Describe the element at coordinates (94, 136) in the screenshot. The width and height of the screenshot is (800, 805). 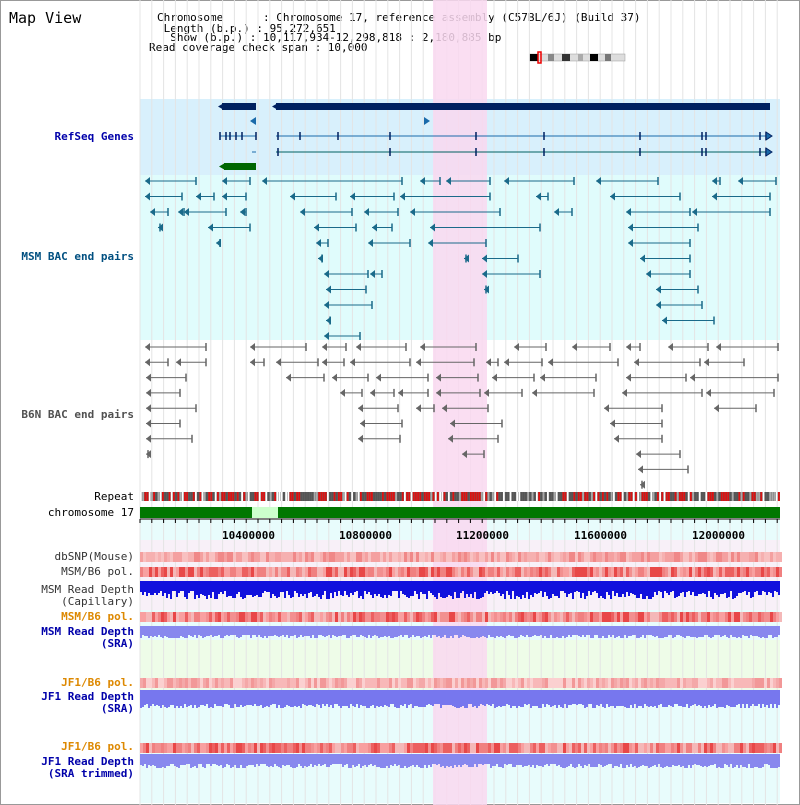
I see `track-label-refseq: RefSeq Genes` at that location.